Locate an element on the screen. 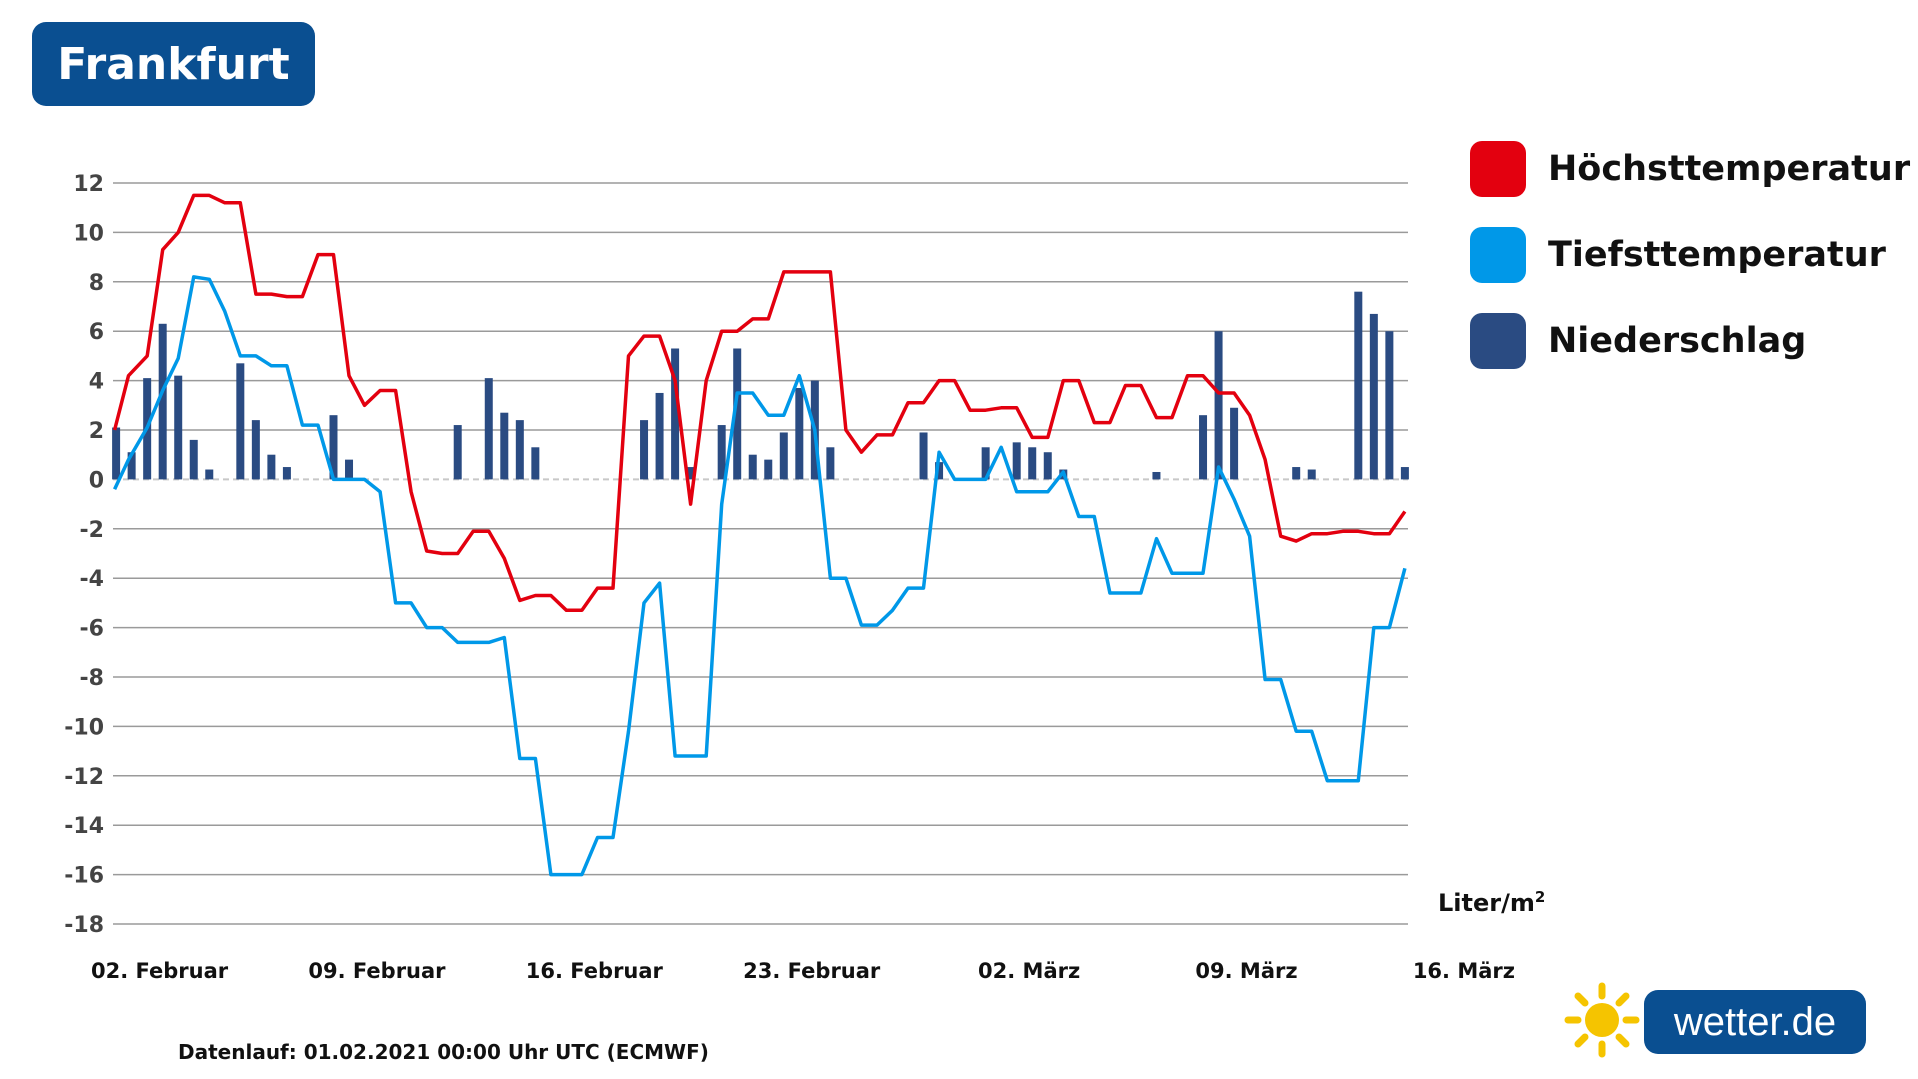 The image size is (1918, 1079). x-tick-label: 16. Februar is located at coordinates (595, 971).